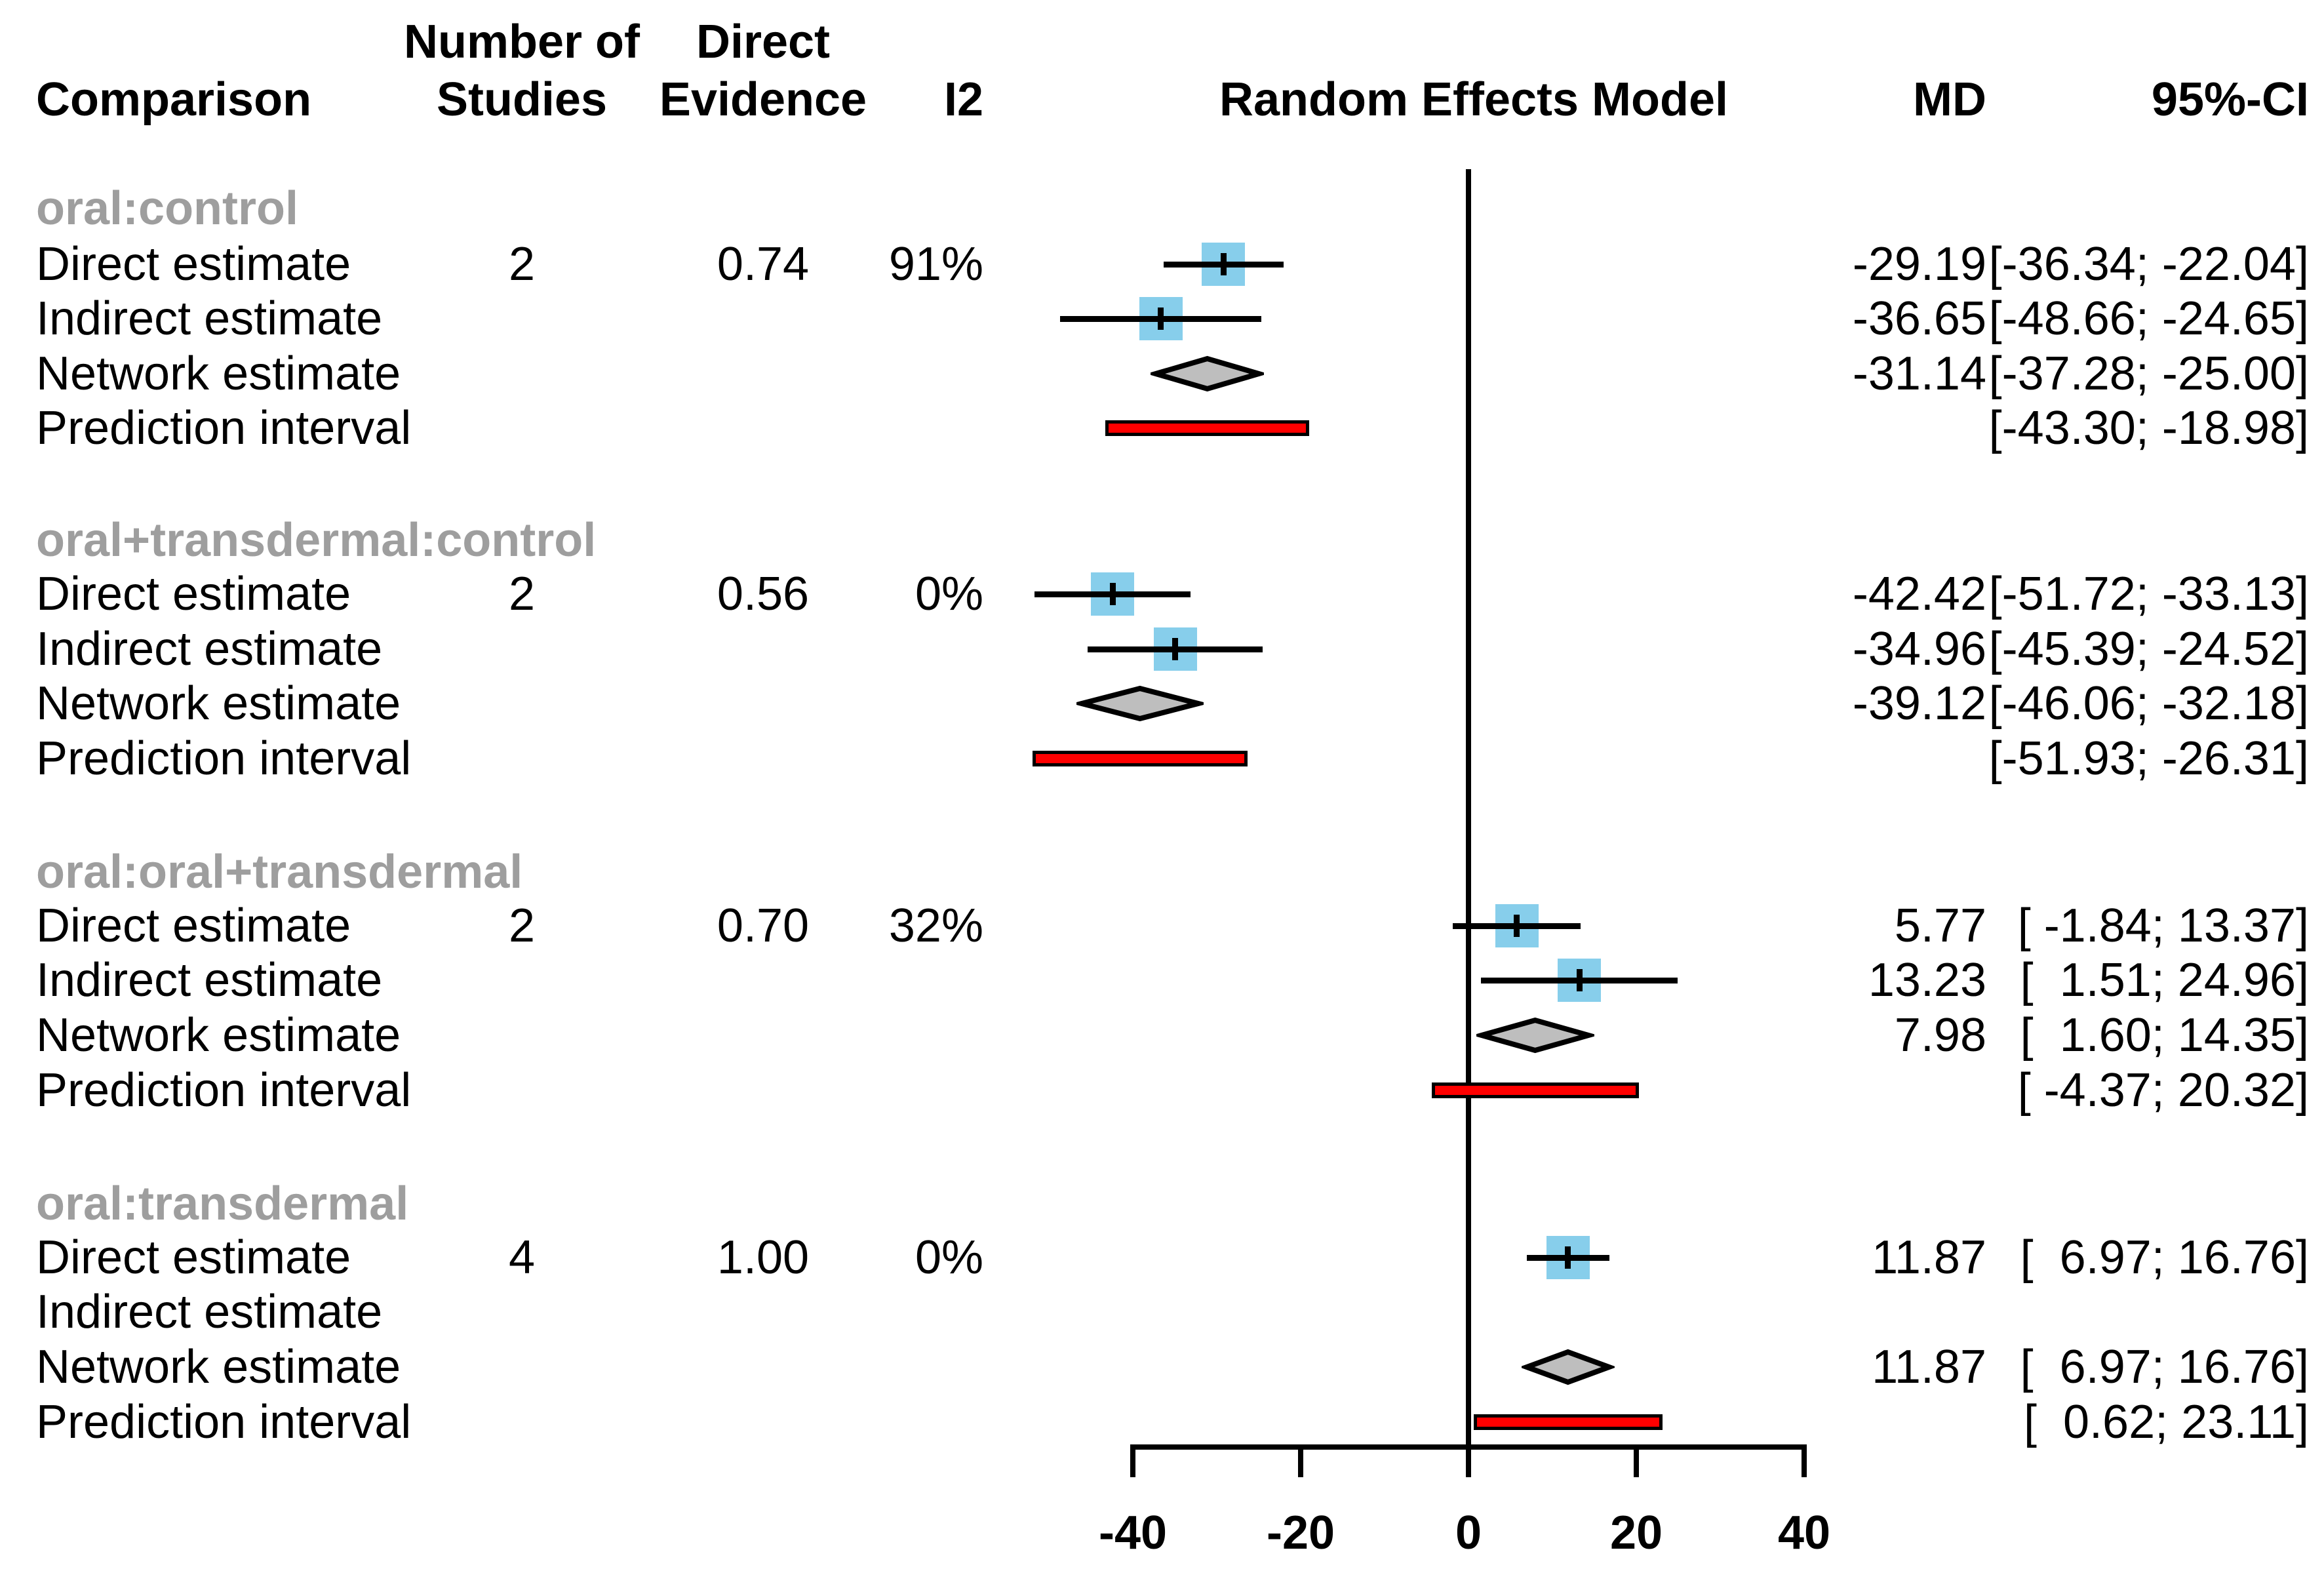 This screenshot has height=1569, width=2324. Describe the element at coordinates (1300, 1533) in the screenshot. I see `axis-tick-label: -20` at that location.